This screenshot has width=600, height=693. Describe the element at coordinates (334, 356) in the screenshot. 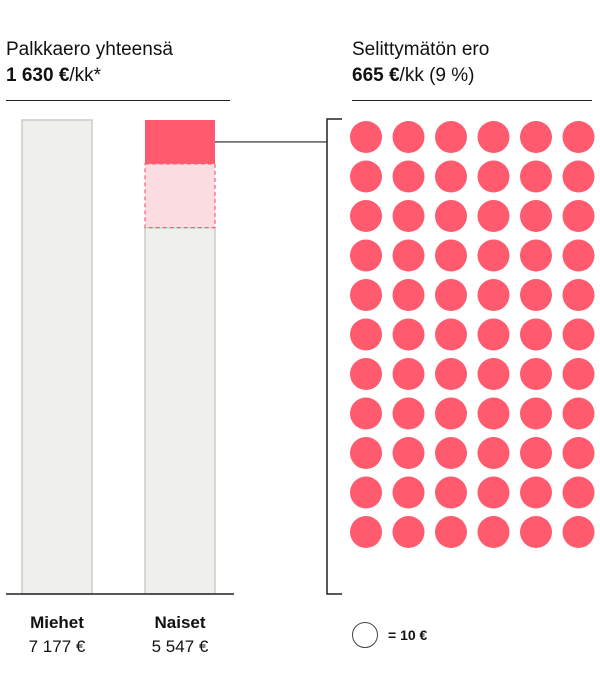

I see `bracket` at that location.